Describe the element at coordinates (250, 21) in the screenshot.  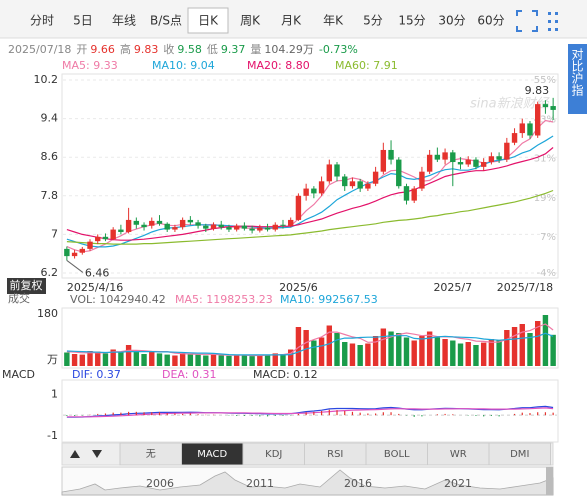
I see `tab: 周K` at that location.